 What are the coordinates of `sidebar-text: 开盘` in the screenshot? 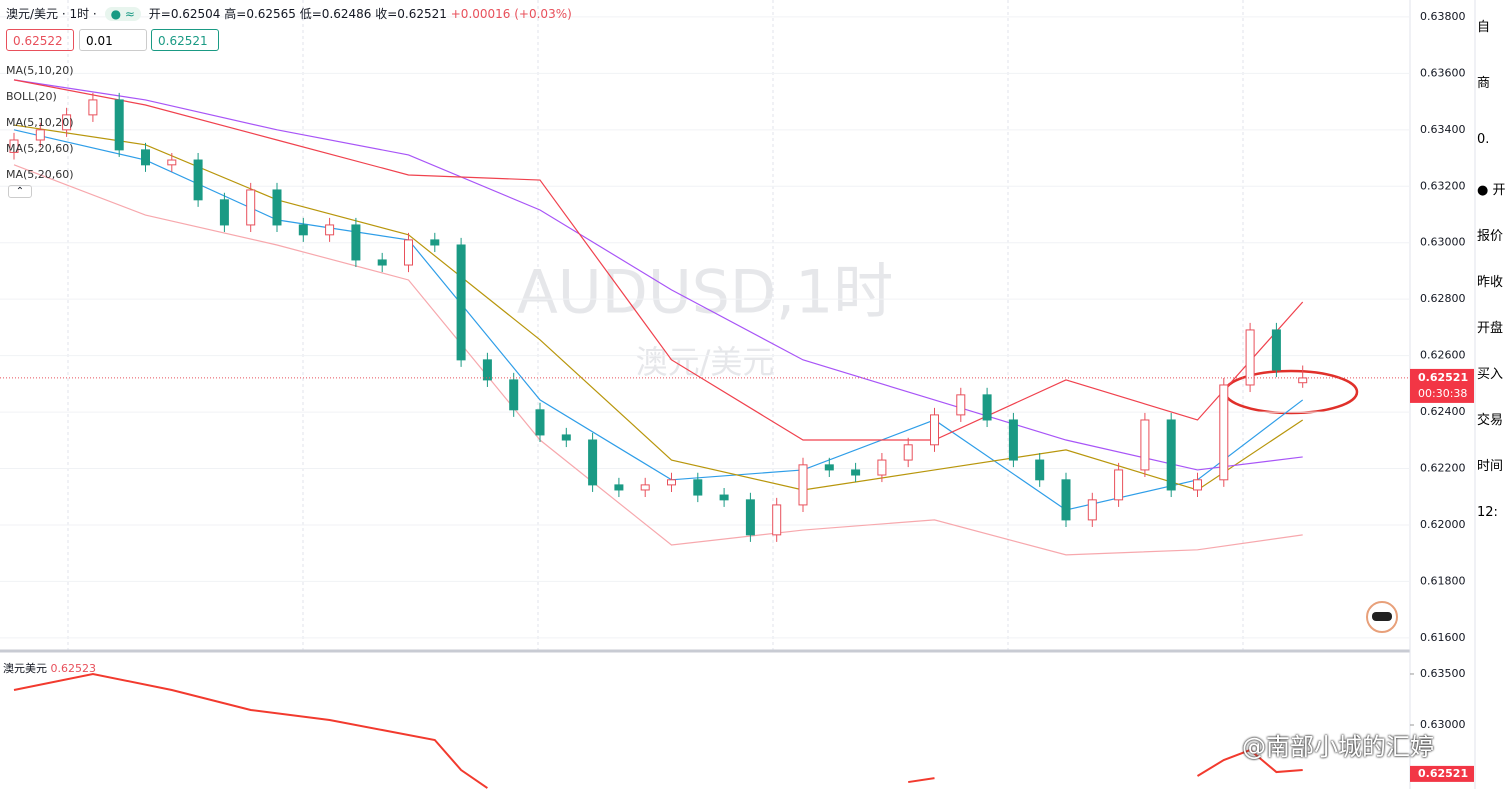 It's located at (1490, 328).